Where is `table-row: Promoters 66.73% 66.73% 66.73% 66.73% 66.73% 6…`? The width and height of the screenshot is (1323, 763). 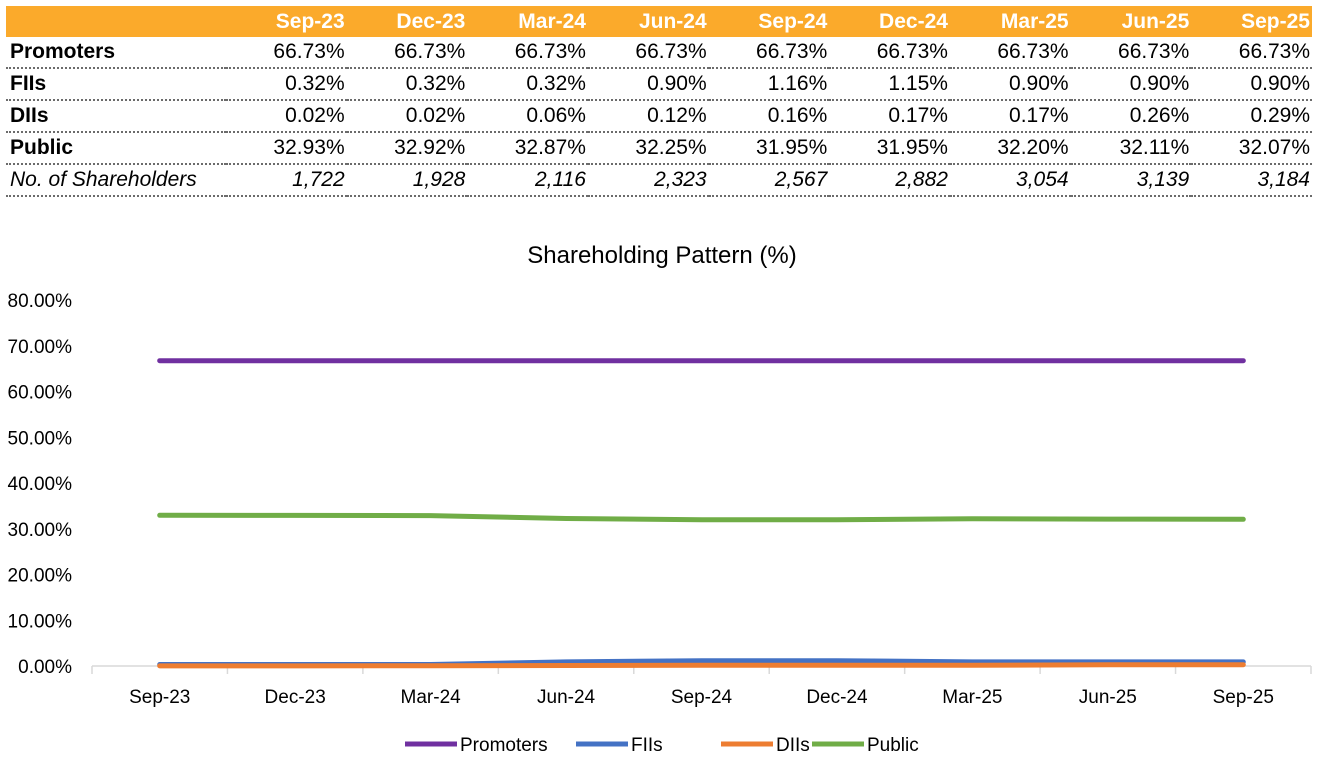
table-row: Promoters 66.73% 66.73% 66.73% 66.73% 66.73% 6… is located at coordinates (659, 53).